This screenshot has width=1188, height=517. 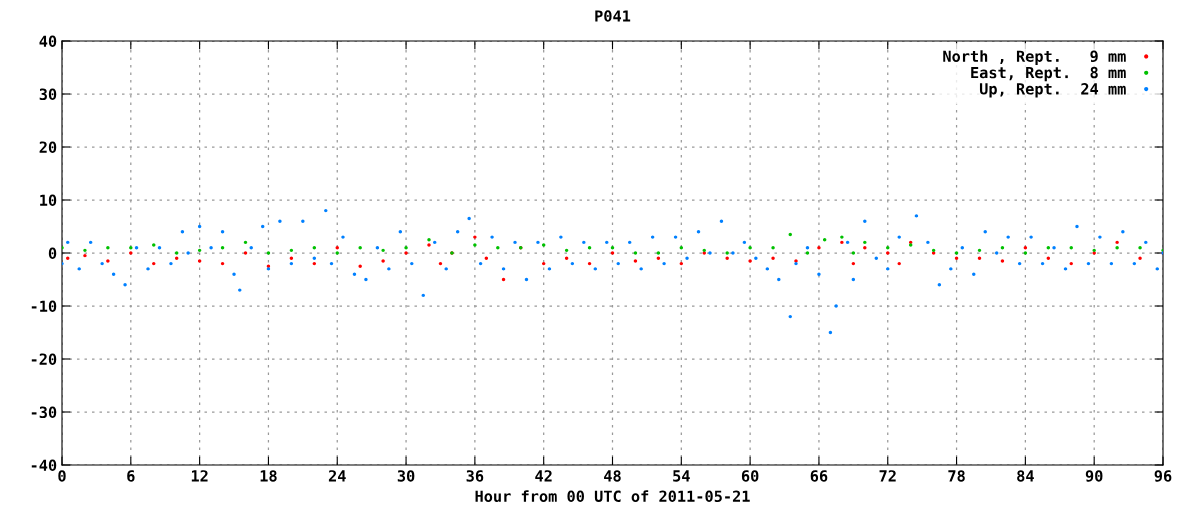 What do you see at coordinates (819, 476) in the screenshot?
I see `x-tick-label: 66` at bounding box center [819, 476].